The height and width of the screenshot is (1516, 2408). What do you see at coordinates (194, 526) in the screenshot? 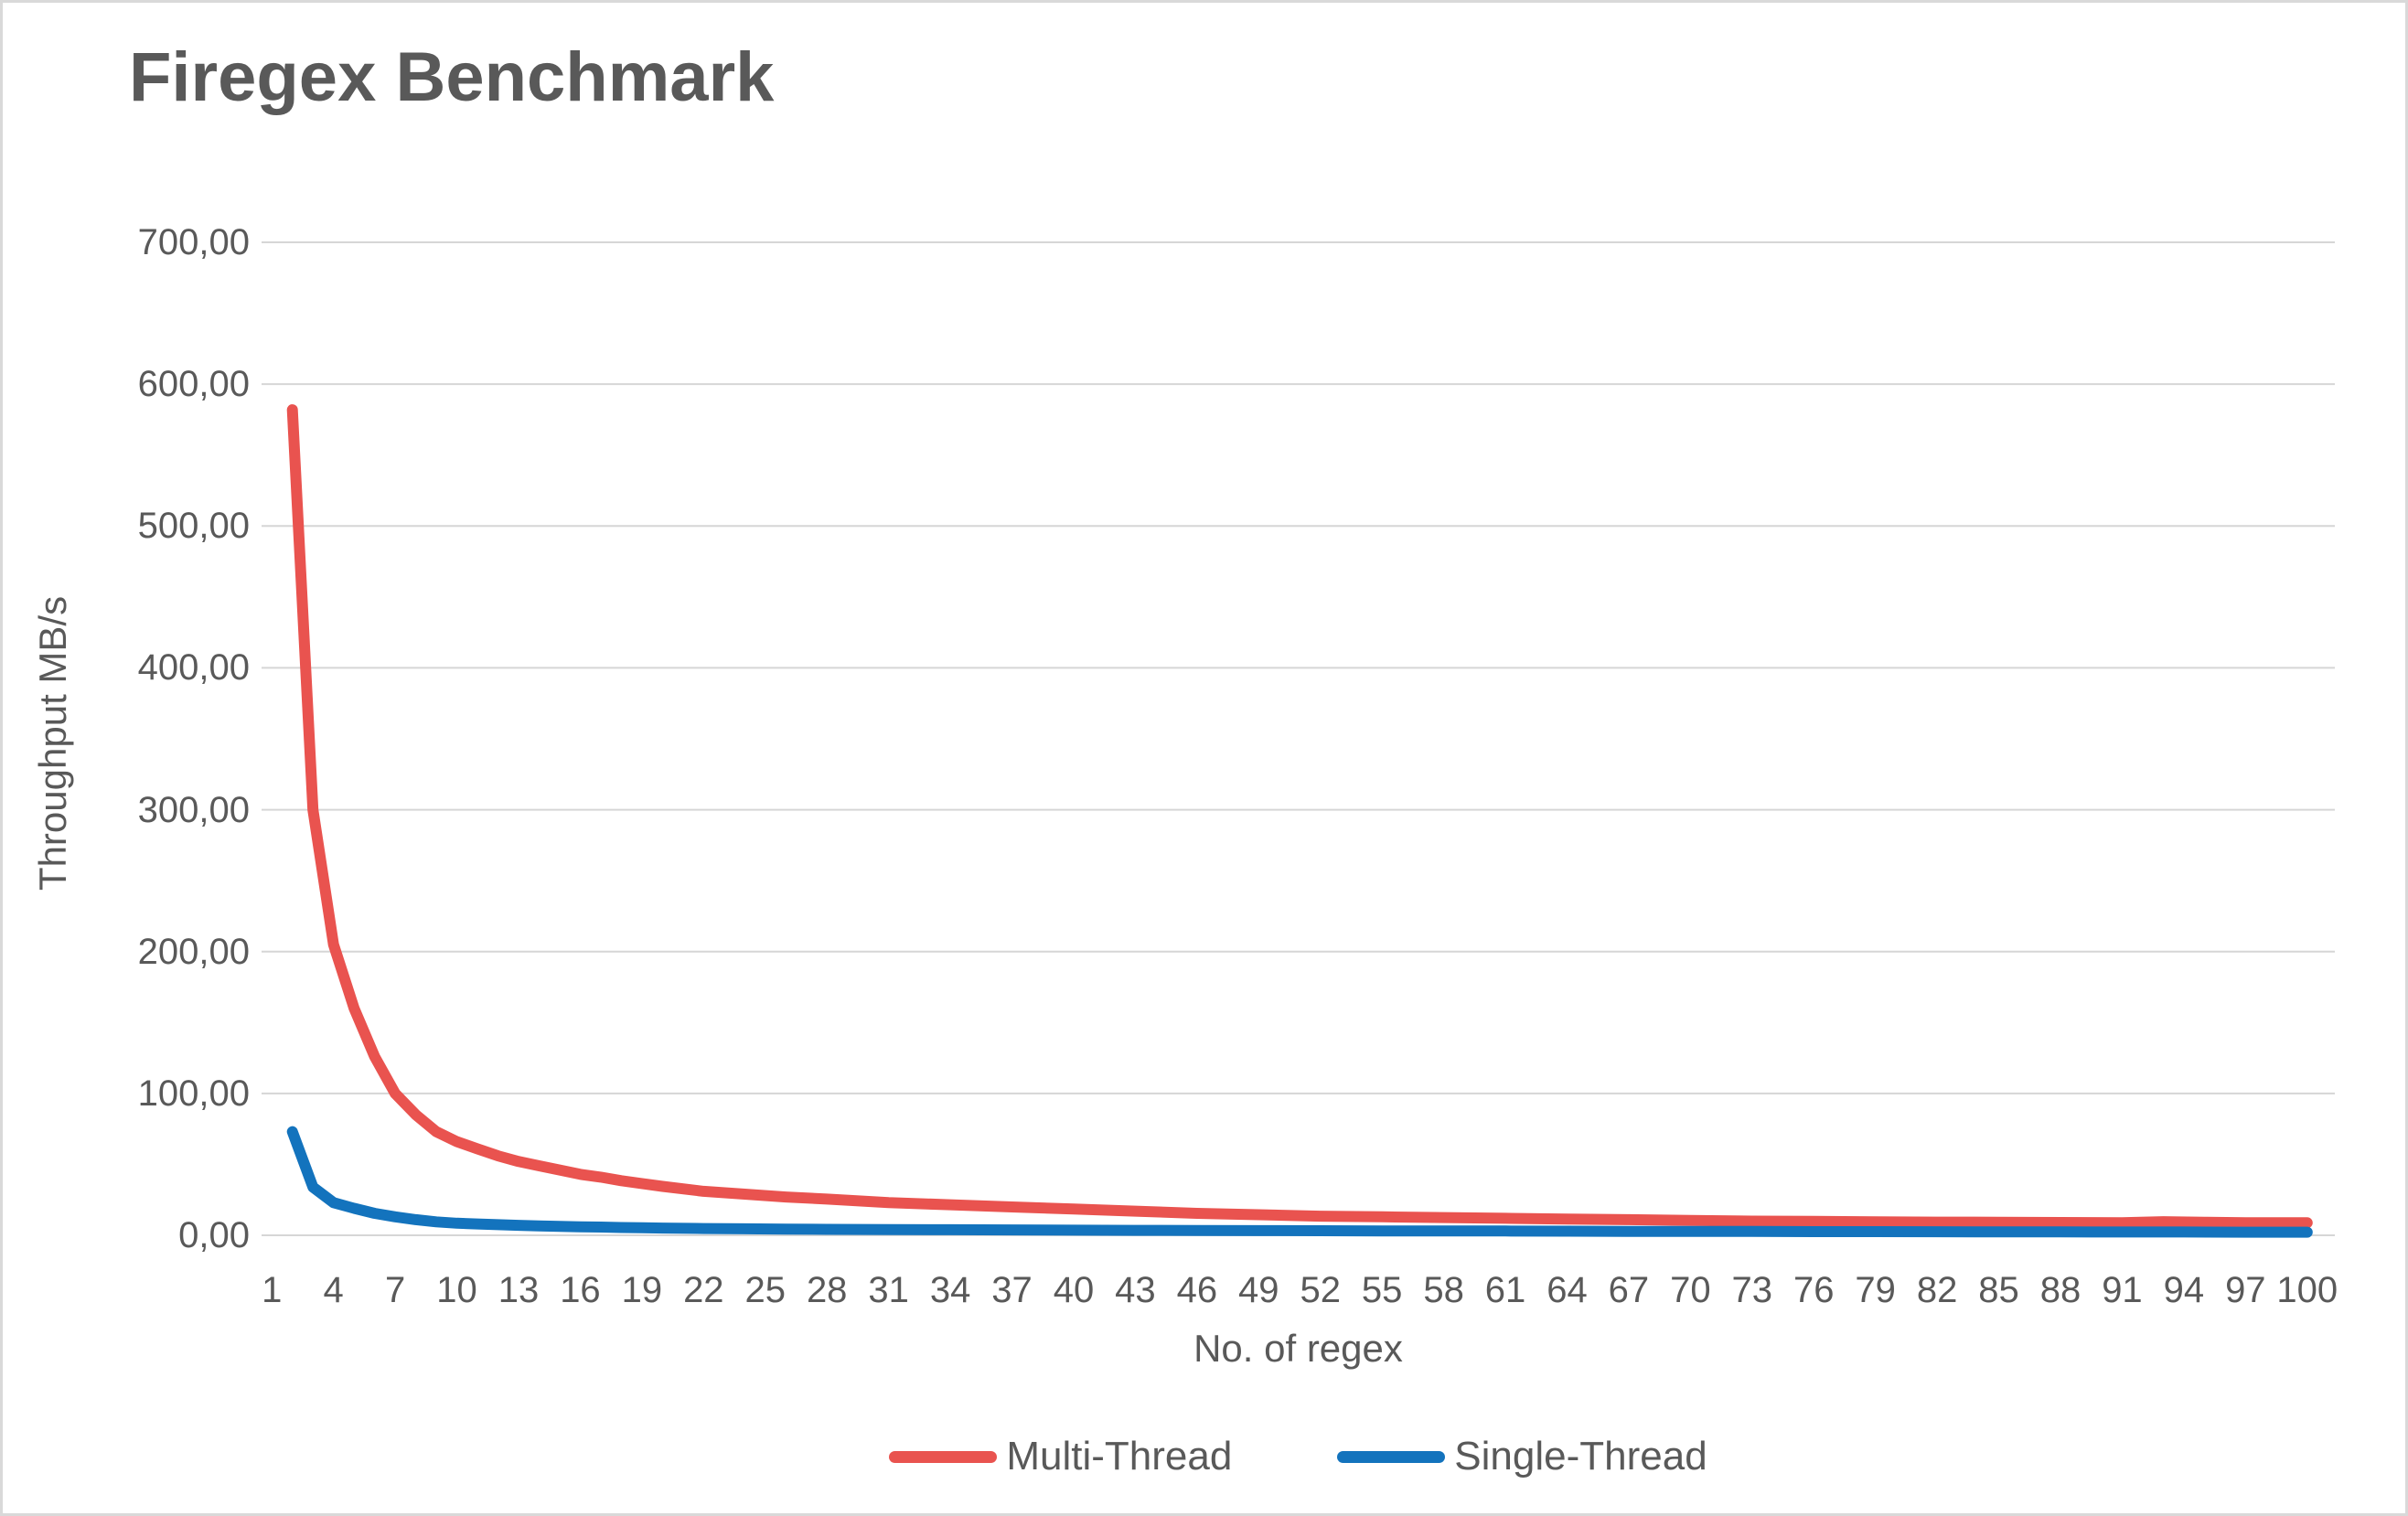
I see `y-tick-label: 500,00` at bounding box center [194, 526].